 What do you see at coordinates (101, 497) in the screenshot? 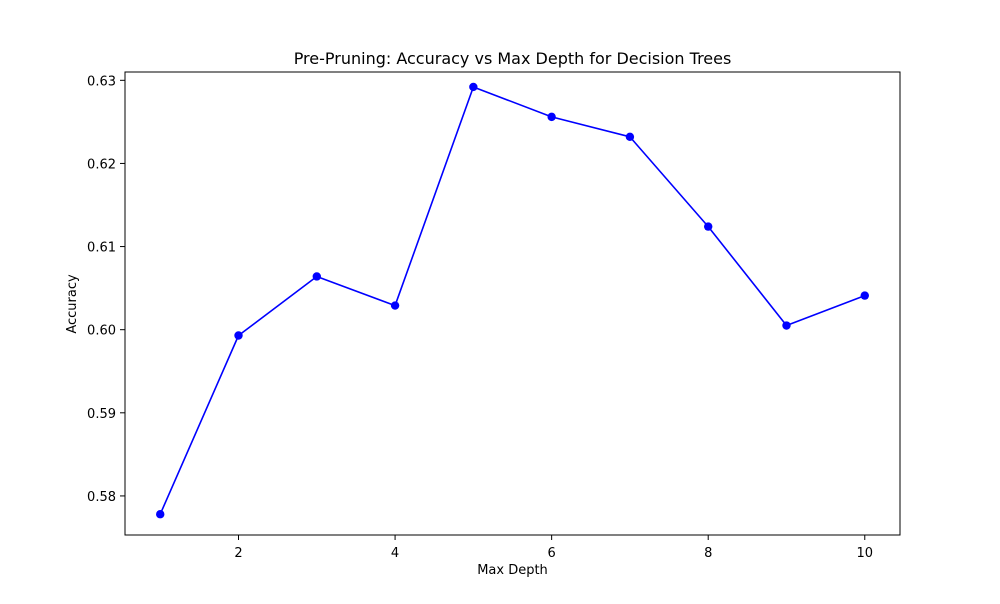
I see `y-tick-label: 0.58` at bounding box center [101, 497].